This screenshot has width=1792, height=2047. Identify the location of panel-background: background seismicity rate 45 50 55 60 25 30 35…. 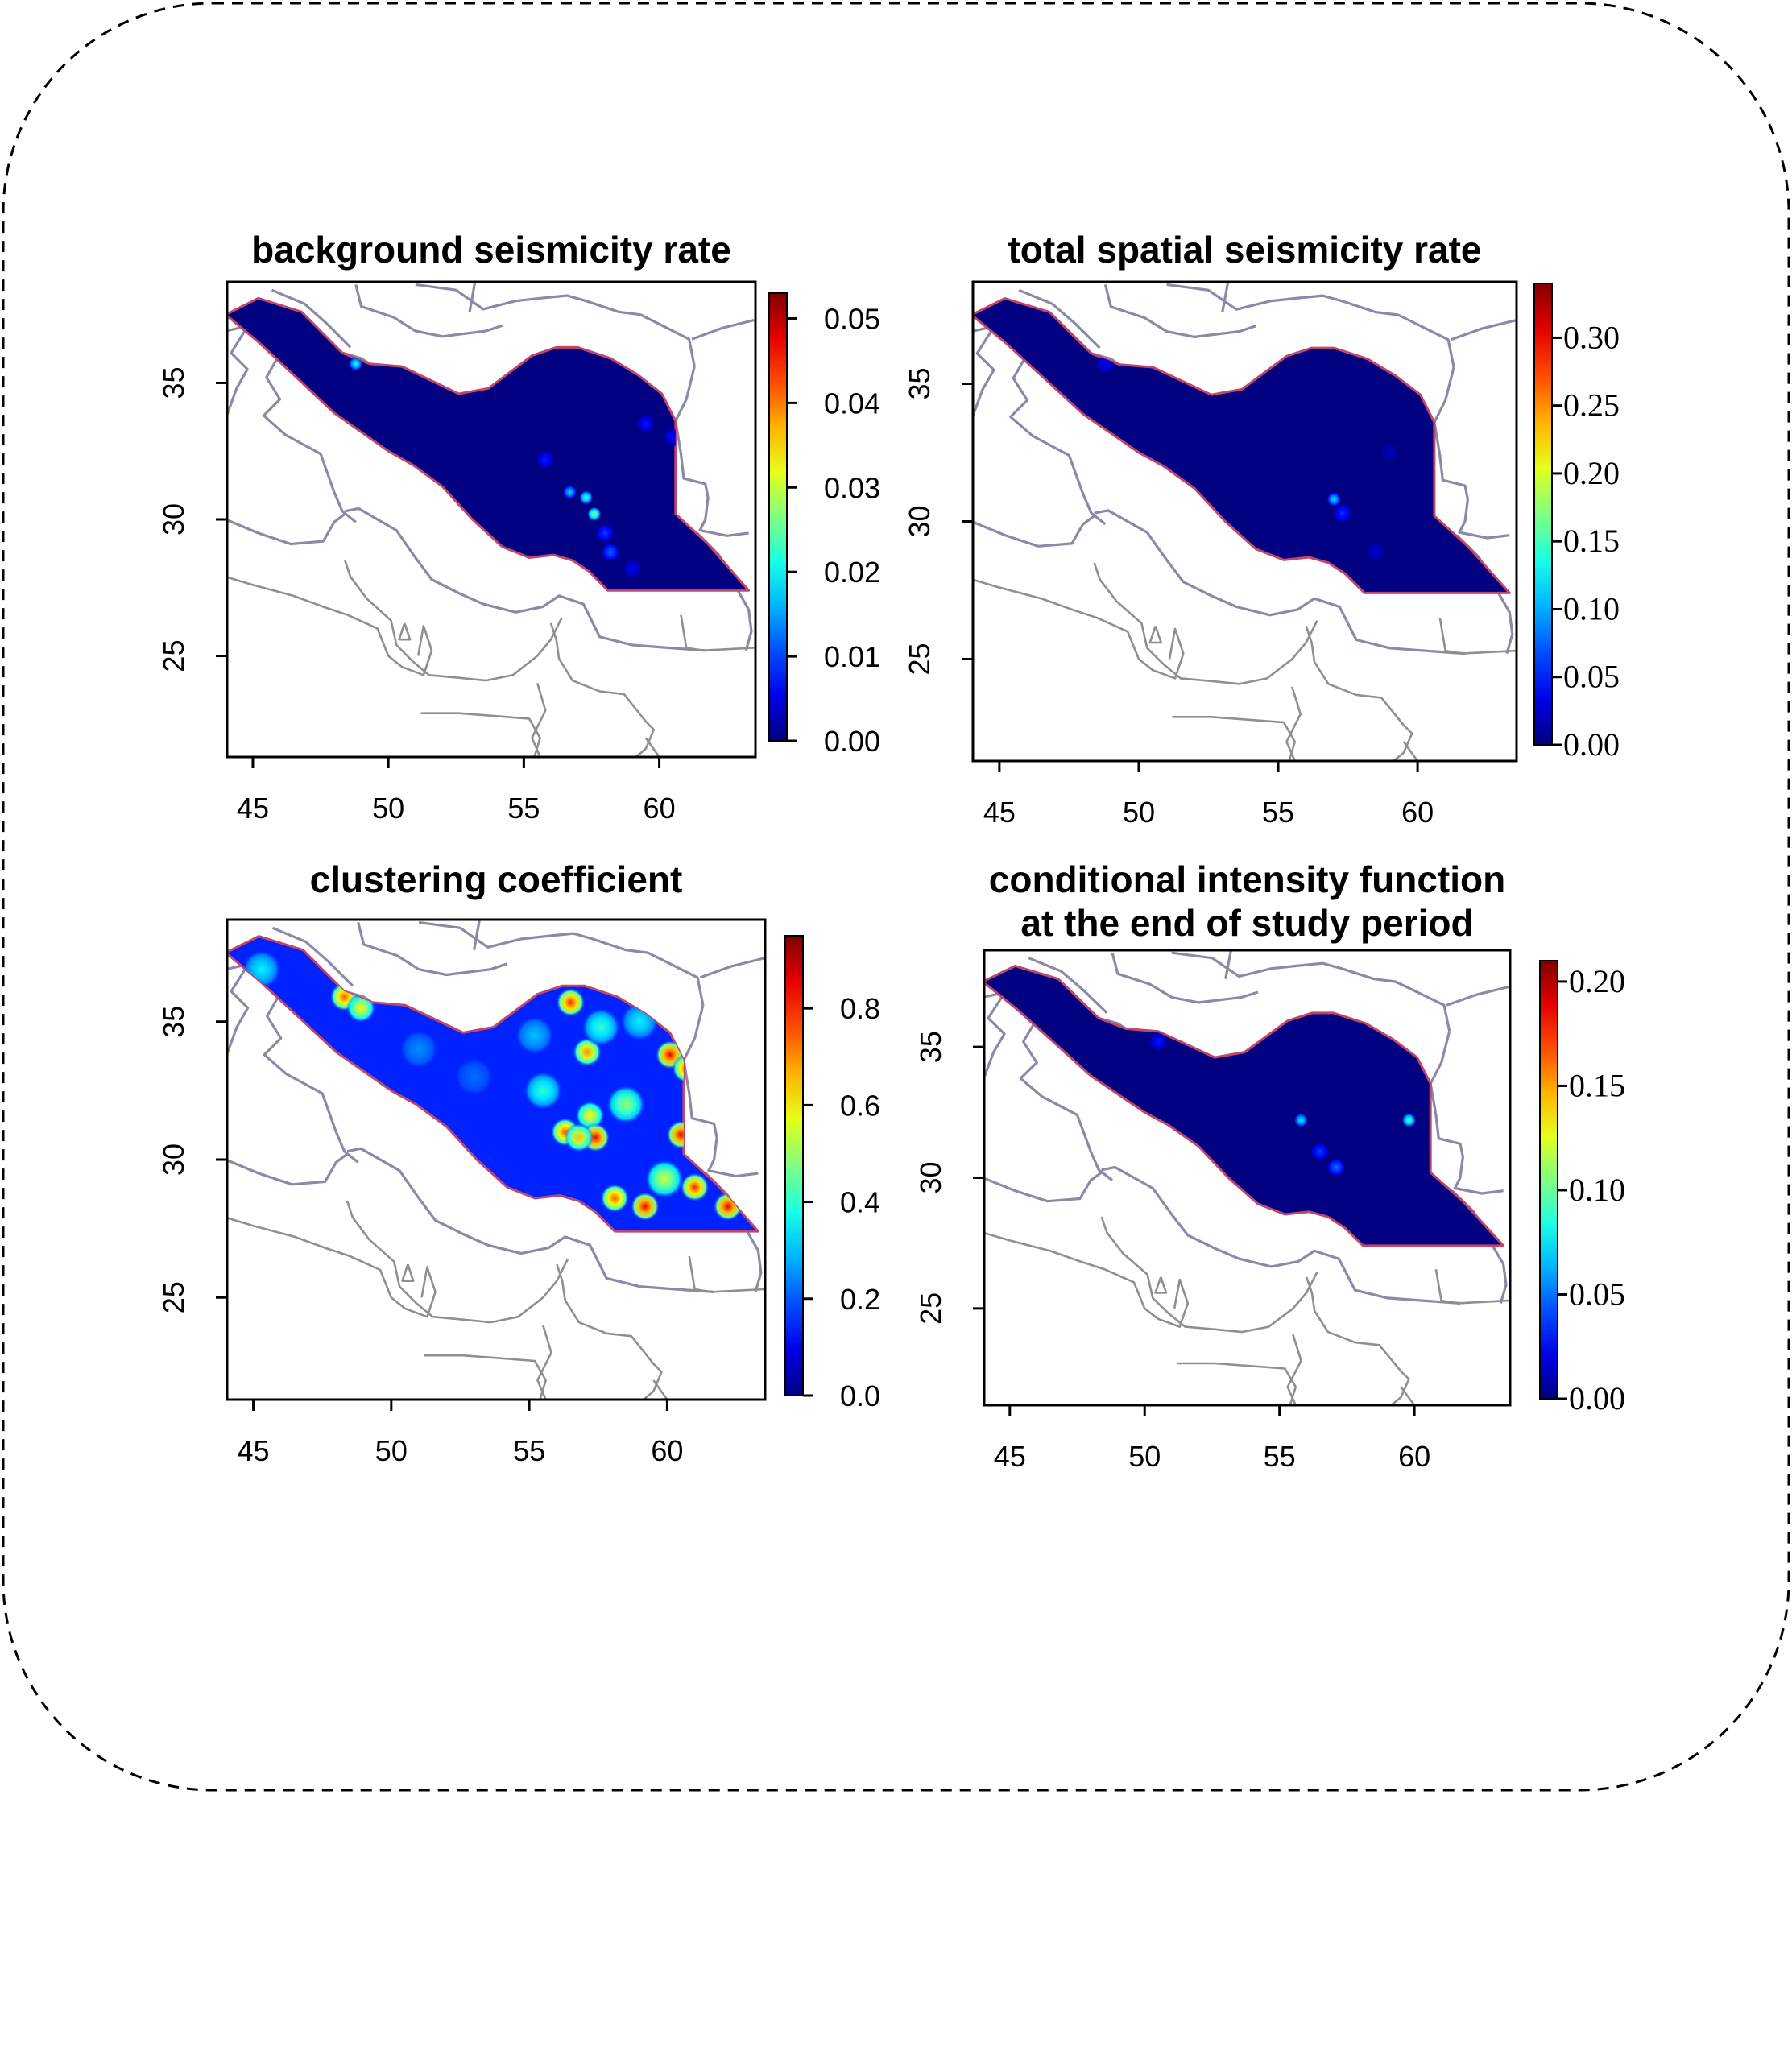
(518, 527).